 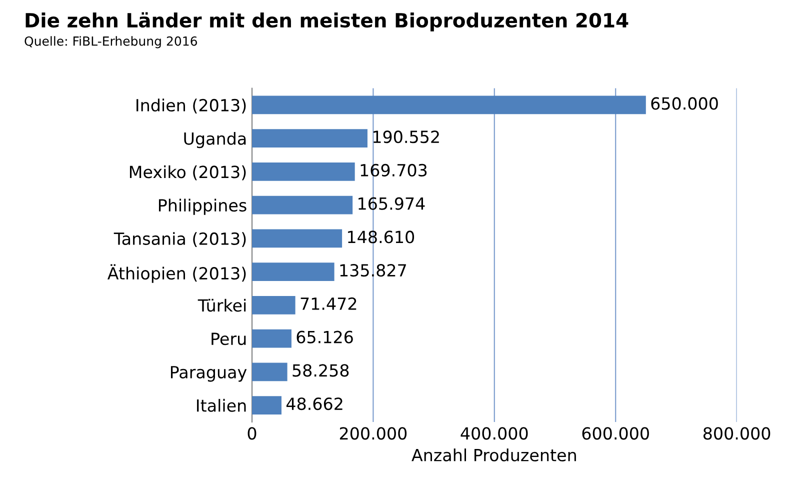 What do you see at coordinates (324, 337) in the screenshot?
I see `data-label: 65.126` at bounding box center [324, 337].